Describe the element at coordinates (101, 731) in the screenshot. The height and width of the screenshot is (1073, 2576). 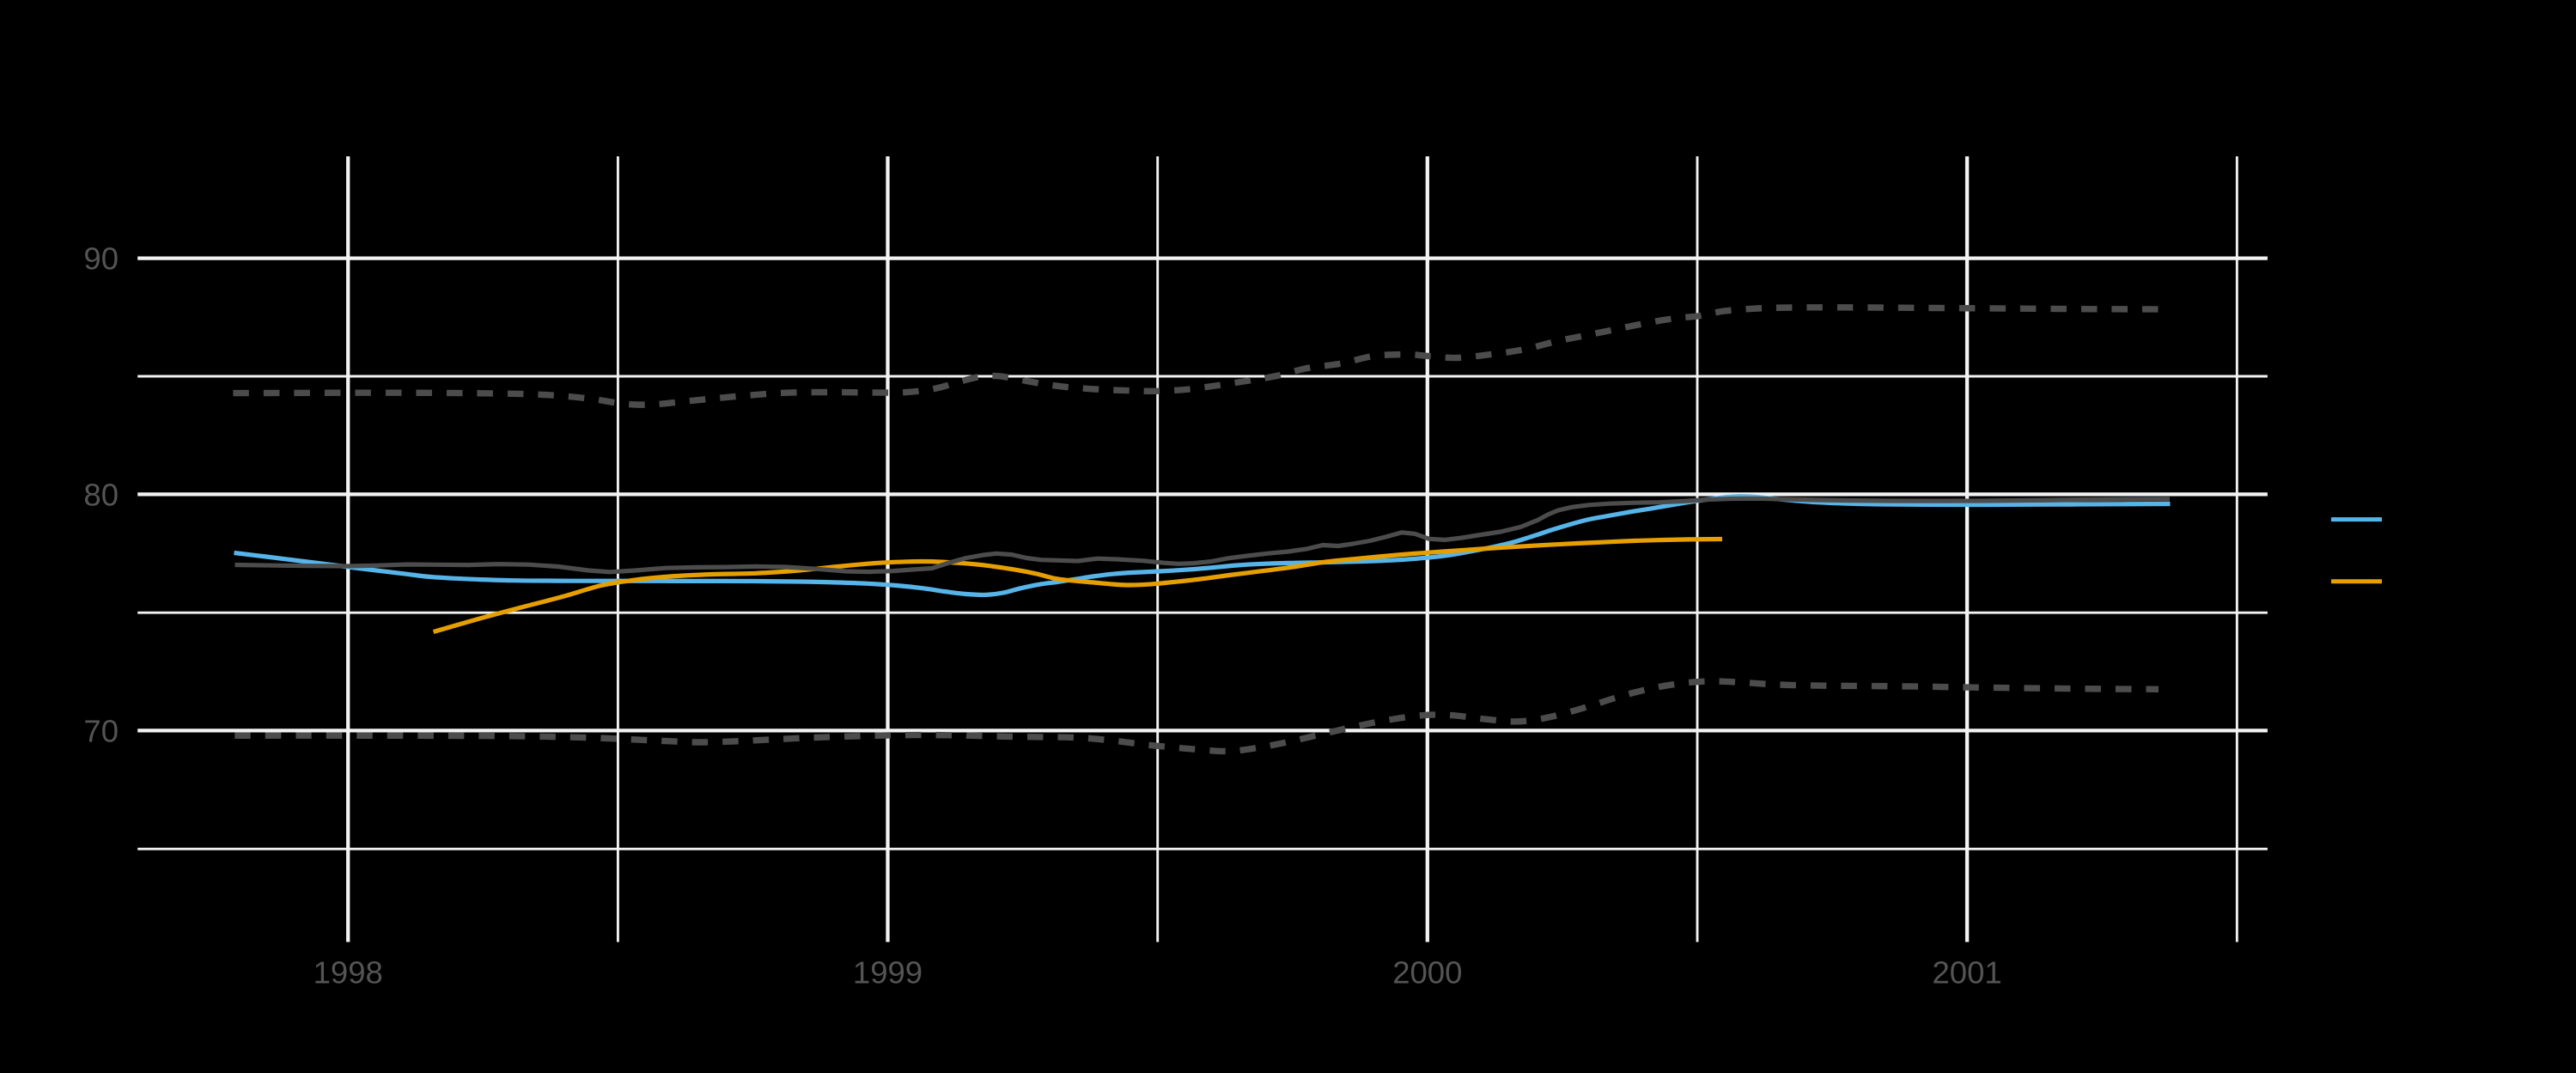
I see `svg-text: 70` at that location.